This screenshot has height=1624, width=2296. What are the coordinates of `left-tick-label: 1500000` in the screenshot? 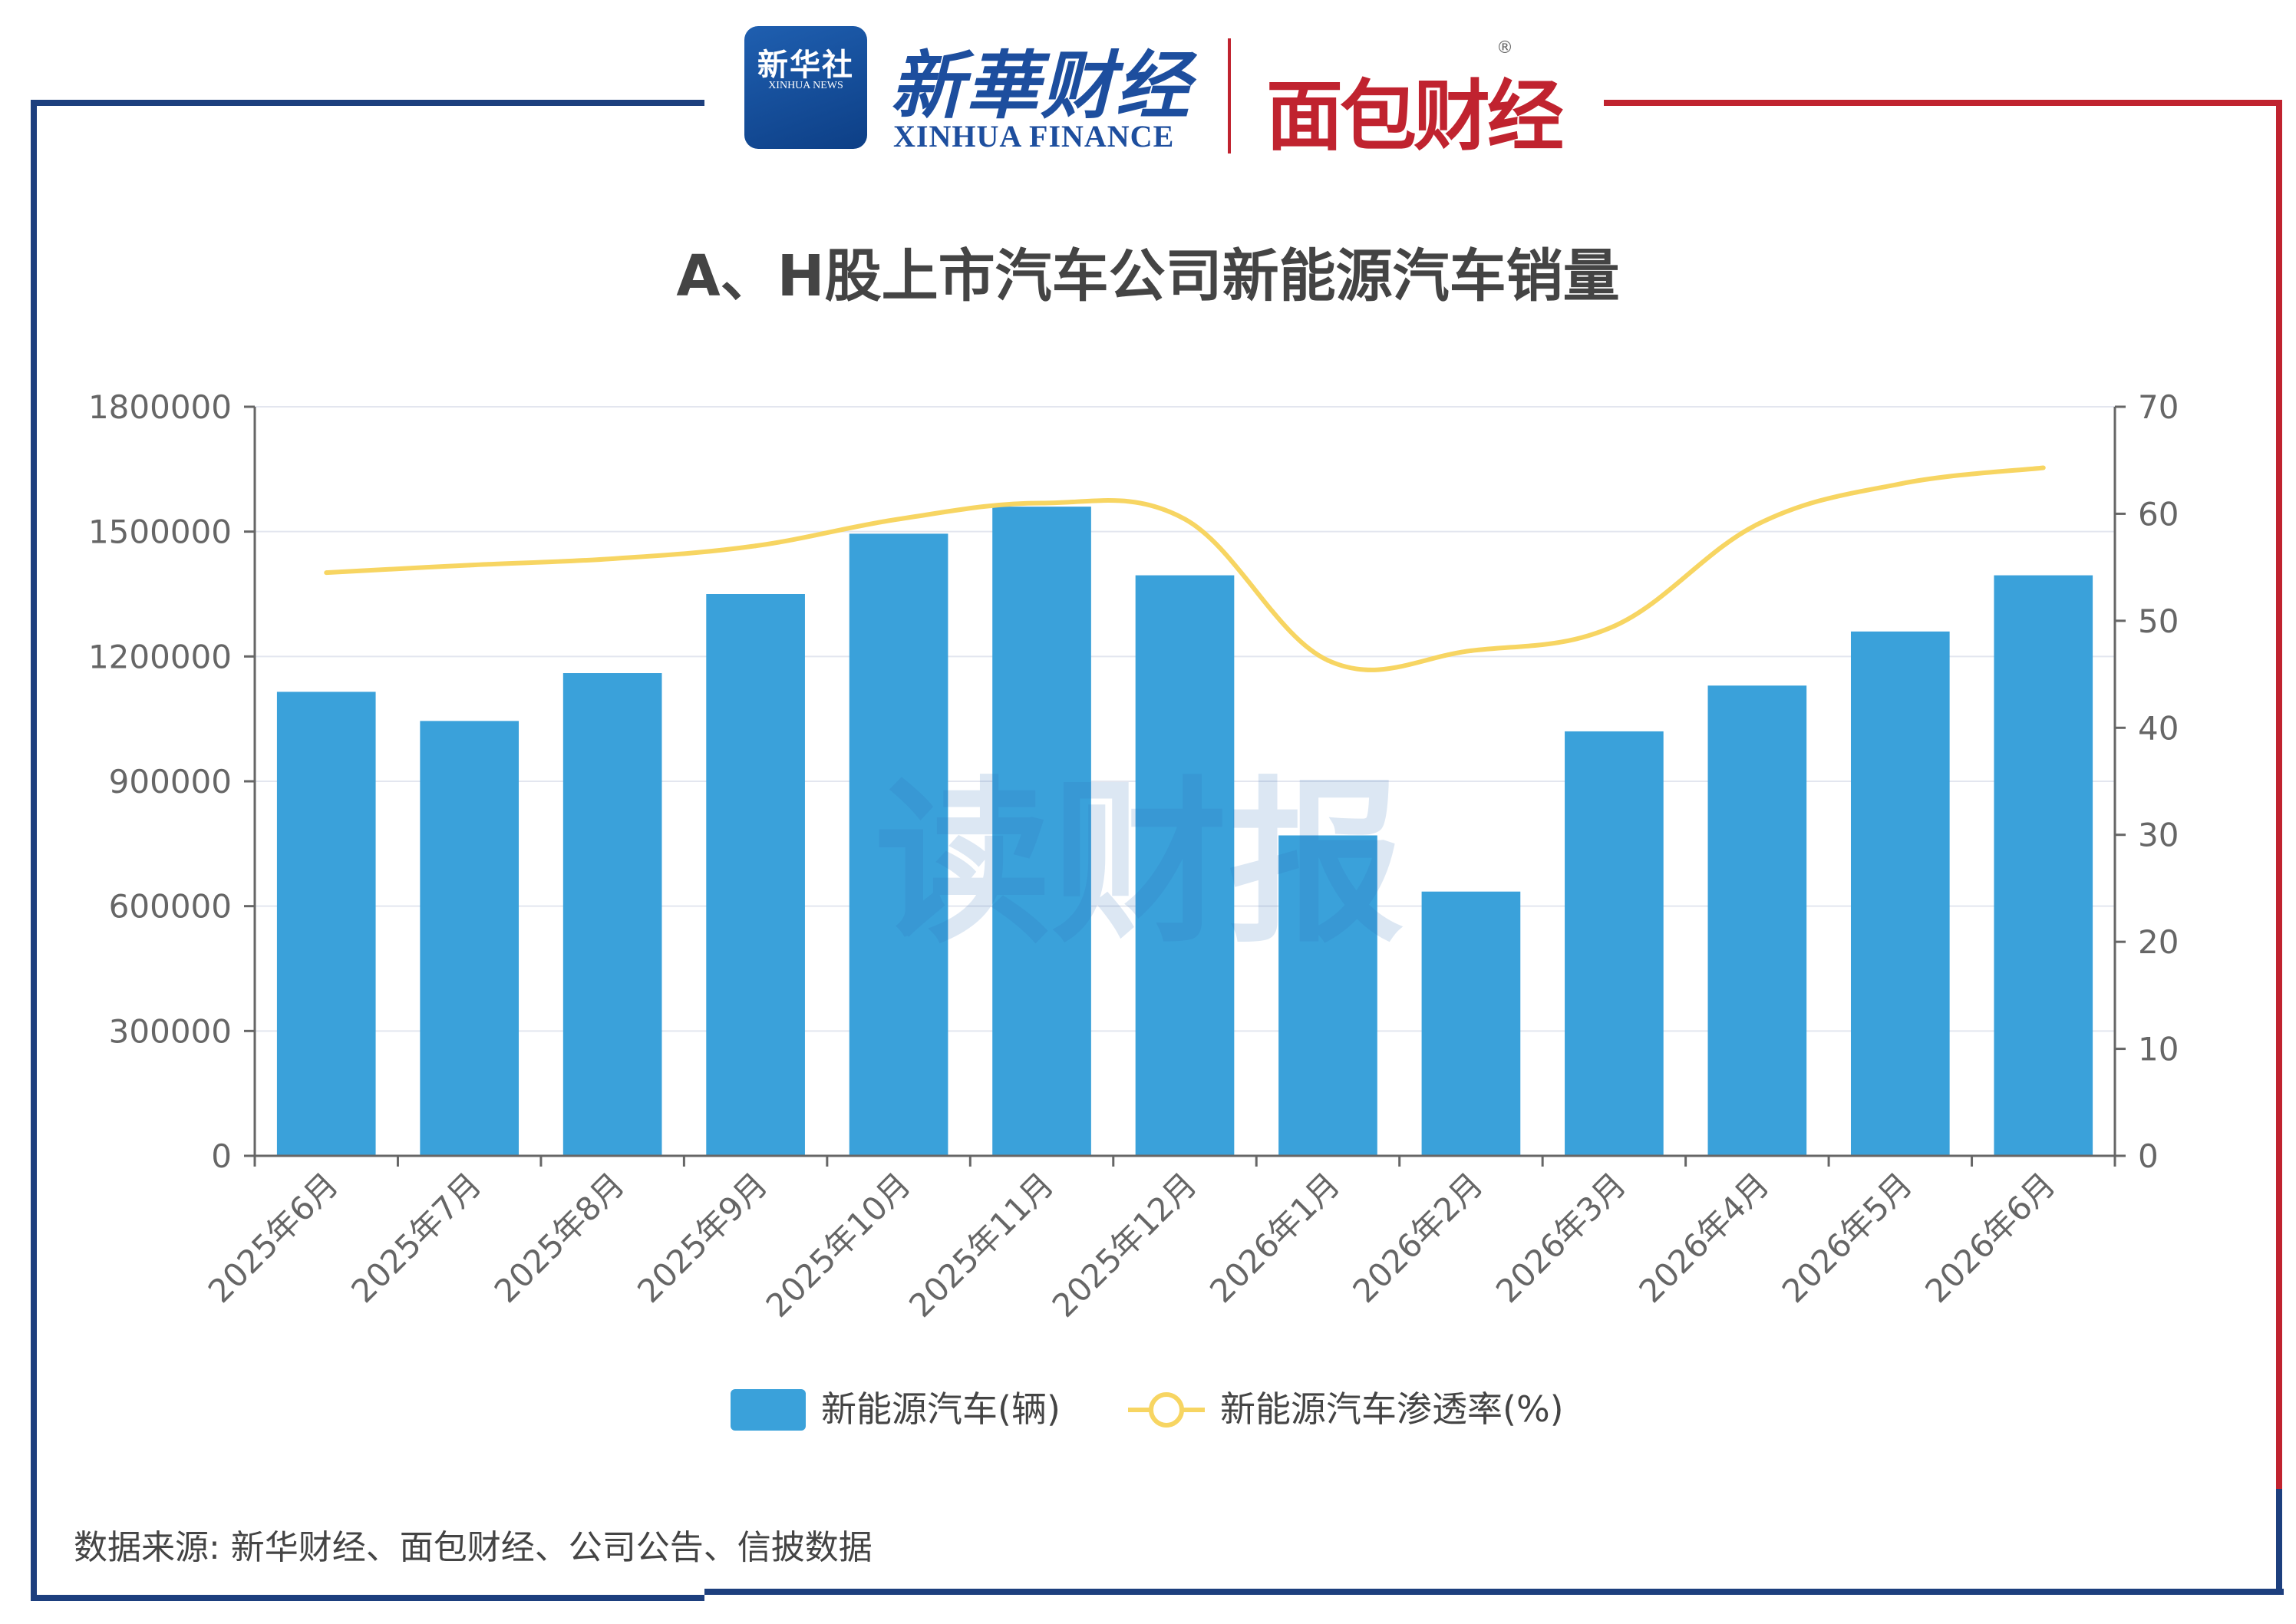 It's located at (160, 532).